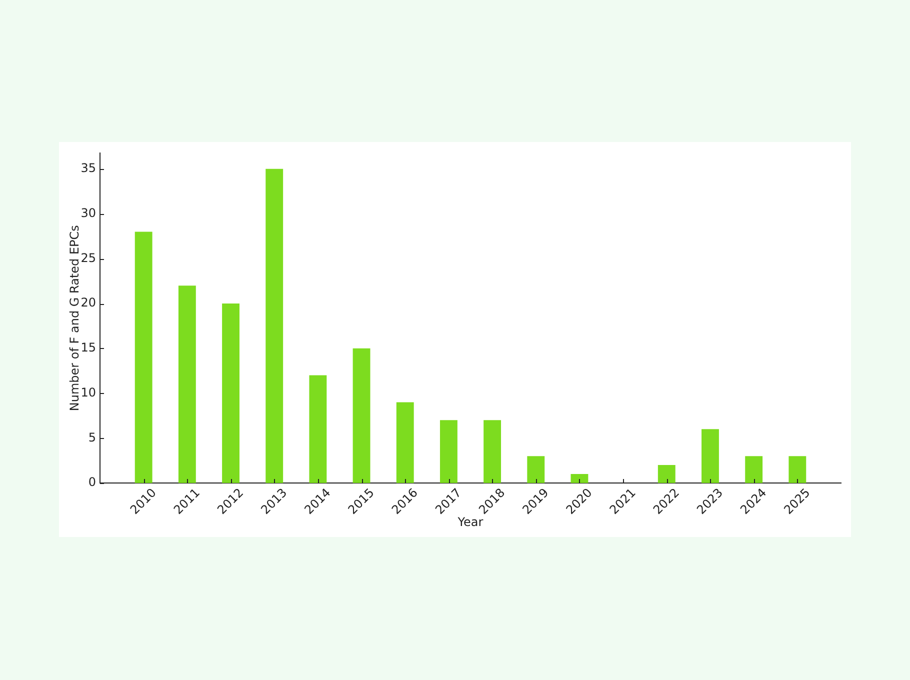  Describe the element at coordinates (470, 521) in the screenshot. I see `x-axis-title: Year` at that location.